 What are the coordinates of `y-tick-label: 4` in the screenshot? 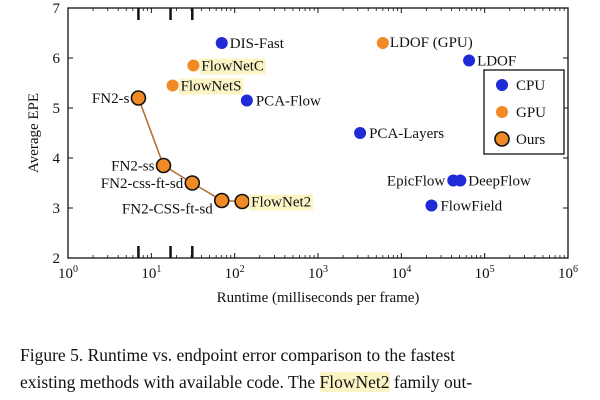 It's located at (57, 159).